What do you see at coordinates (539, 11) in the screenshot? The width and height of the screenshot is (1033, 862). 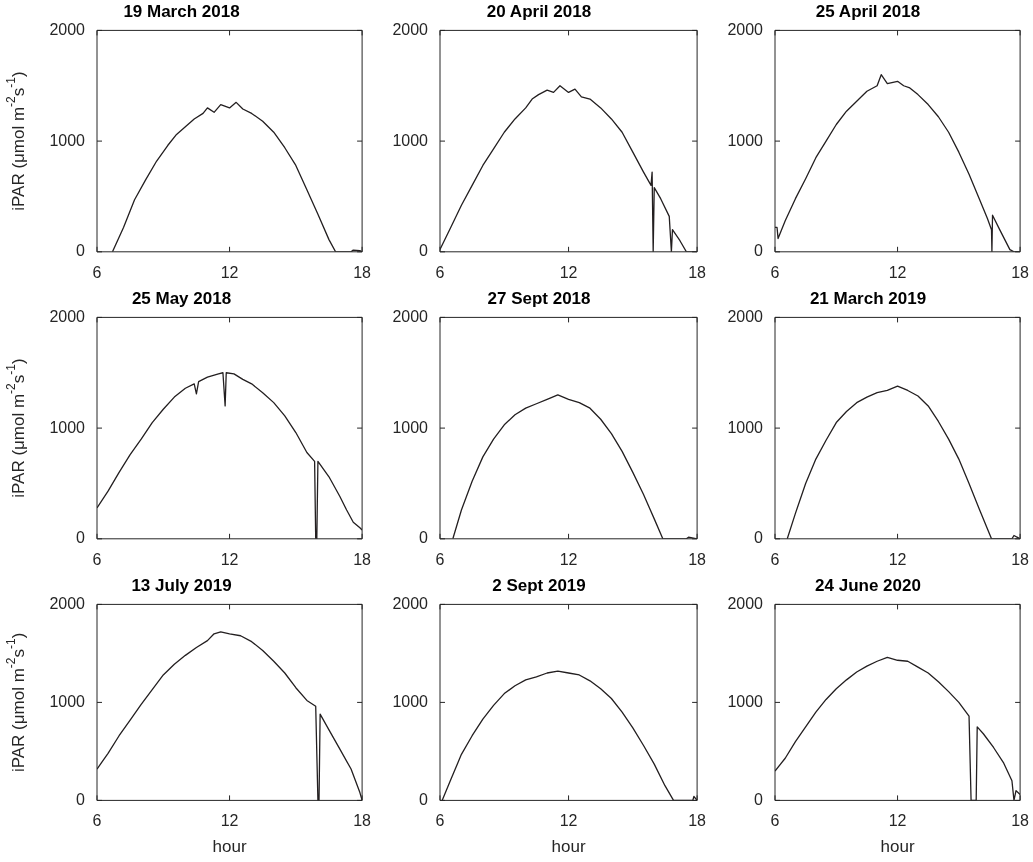 I see `chart-title: 20 April 2018` at bounding box center [539, 11].